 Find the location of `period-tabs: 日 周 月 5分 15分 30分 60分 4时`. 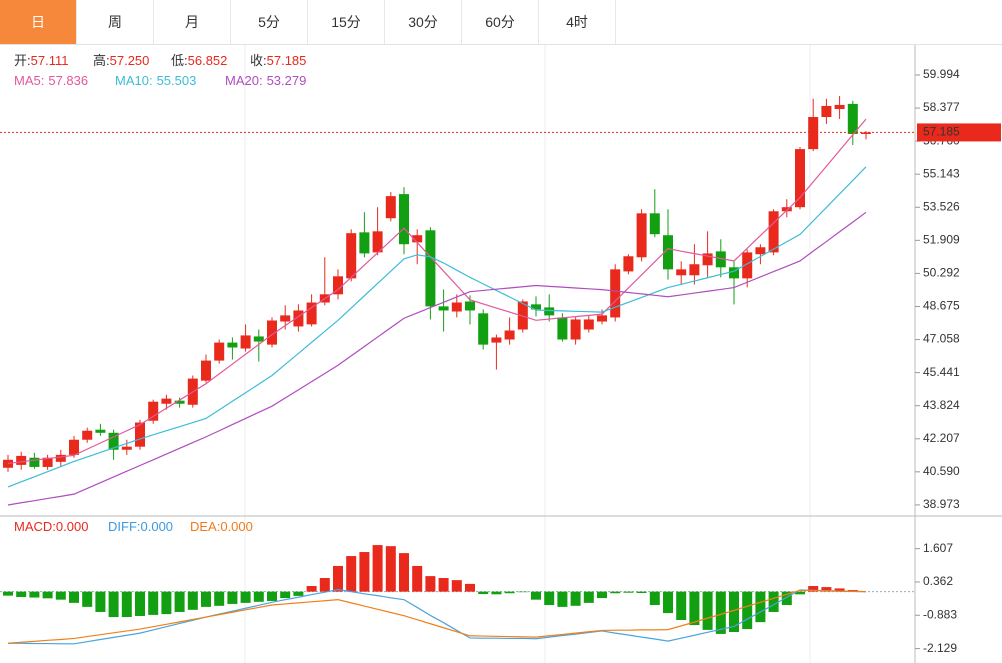

period-tabs: 日 周 月 5分 15分 30分 60分 4时 is located at coordinates (501, 22).